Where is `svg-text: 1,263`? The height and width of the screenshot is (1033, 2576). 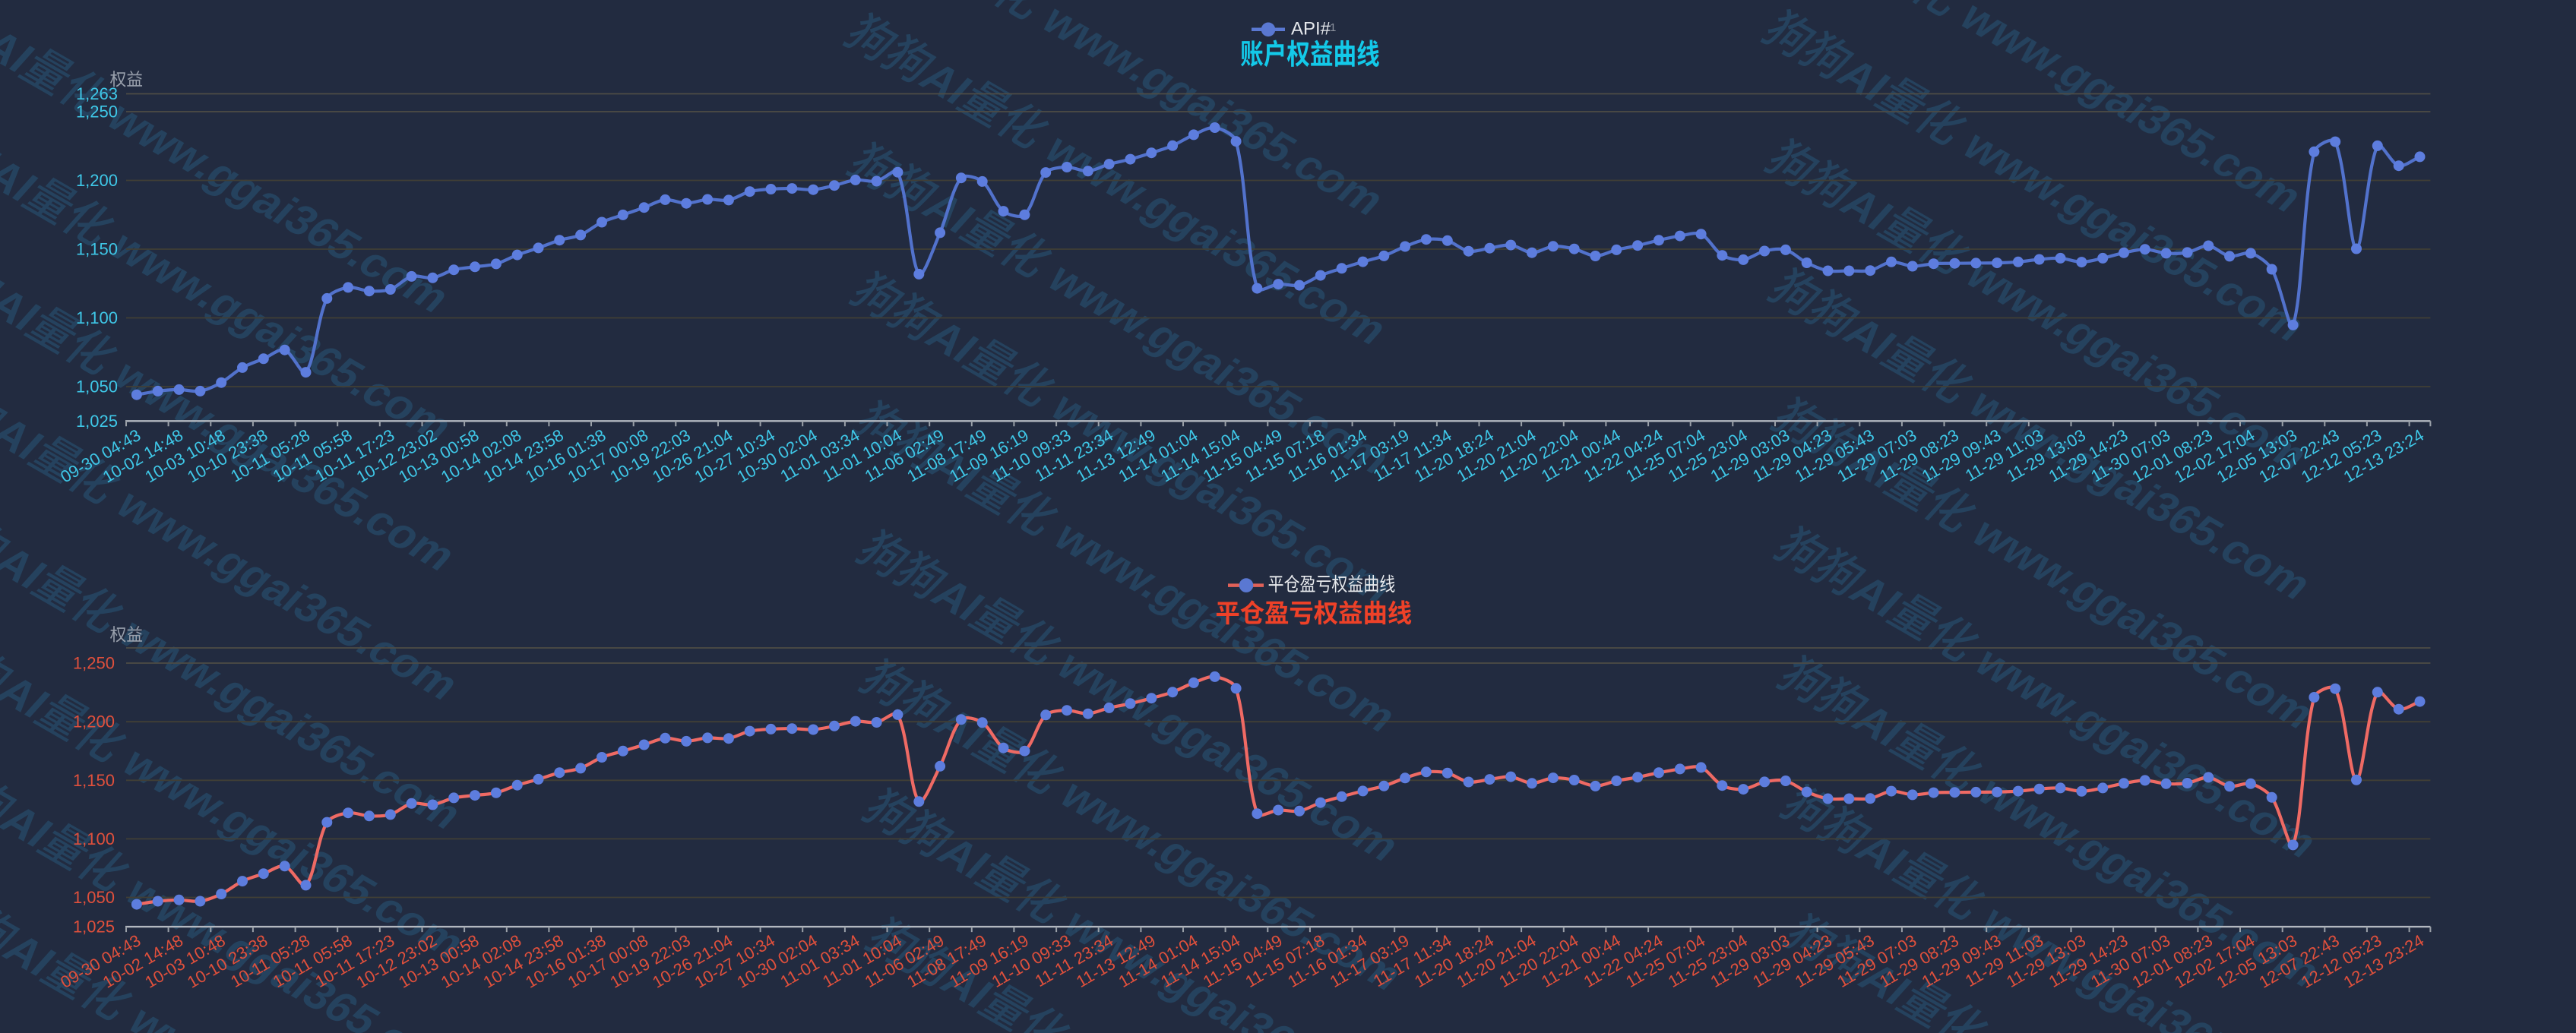 svg-text: 1,263 is located at coordinates (97, 93).